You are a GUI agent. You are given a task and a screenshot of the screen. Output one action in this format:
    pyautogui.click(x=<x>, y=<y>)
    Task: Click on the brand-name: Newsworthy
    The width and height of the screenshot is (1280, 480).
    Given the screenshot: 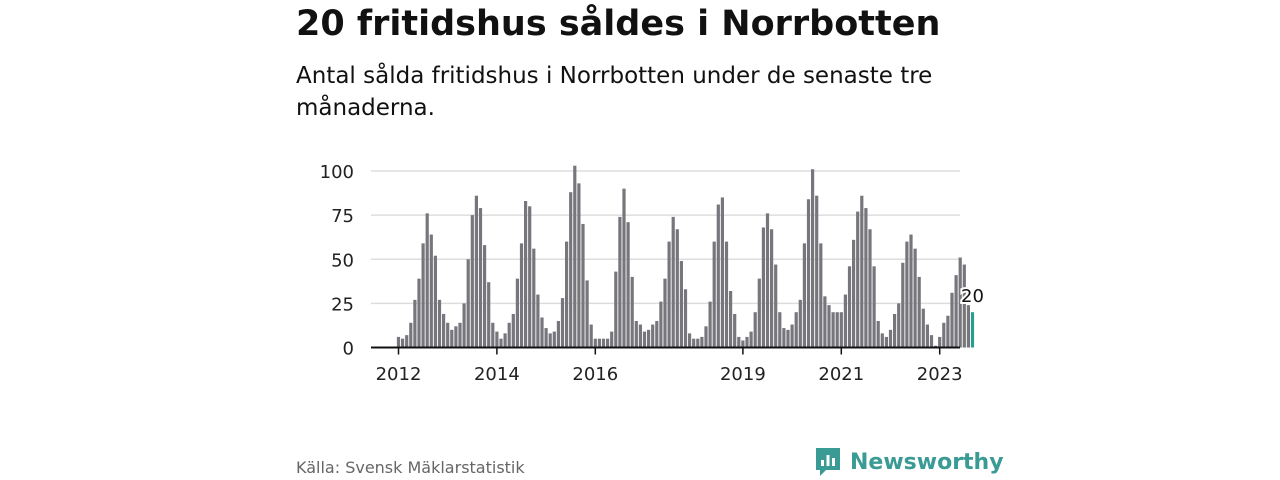 What is the action you would take?
    pyautogui.click(x=927, y=462)
    